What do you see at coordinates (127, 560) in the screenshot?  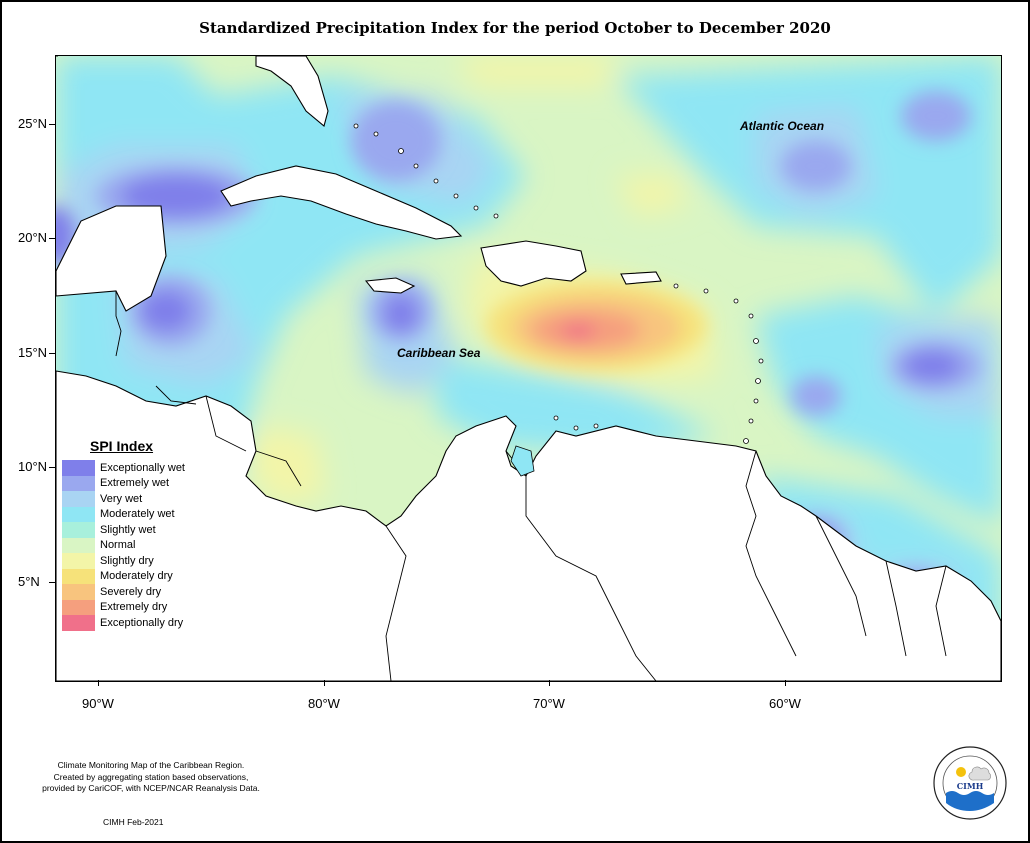 I see `legend-label: Slightly dry` at bounding box center [127, 560].